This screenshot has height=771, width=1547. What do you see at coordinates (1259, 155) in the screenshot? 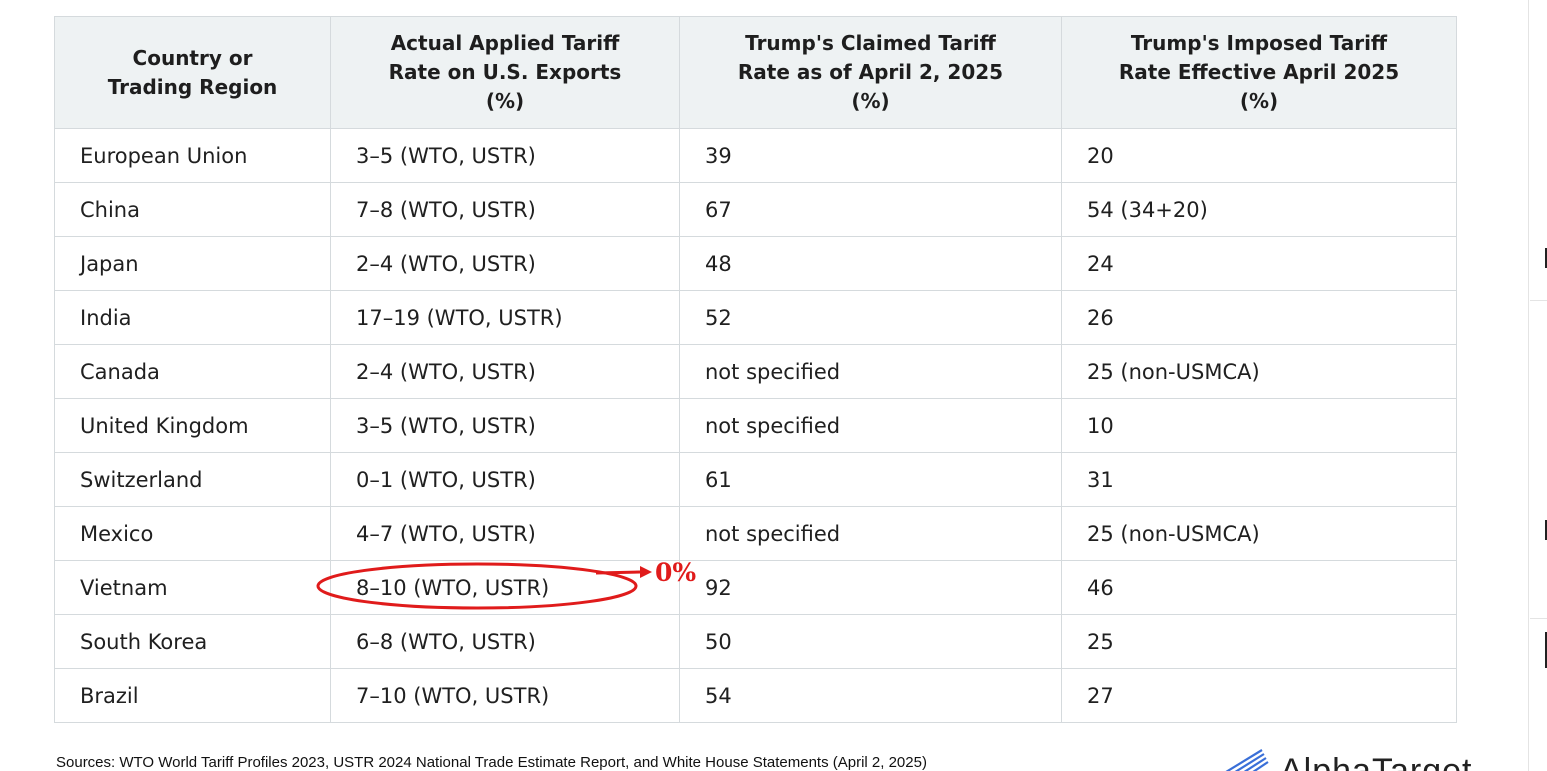
I see `cell-imposed-rate: 20` at bounding box center [1259, 155].